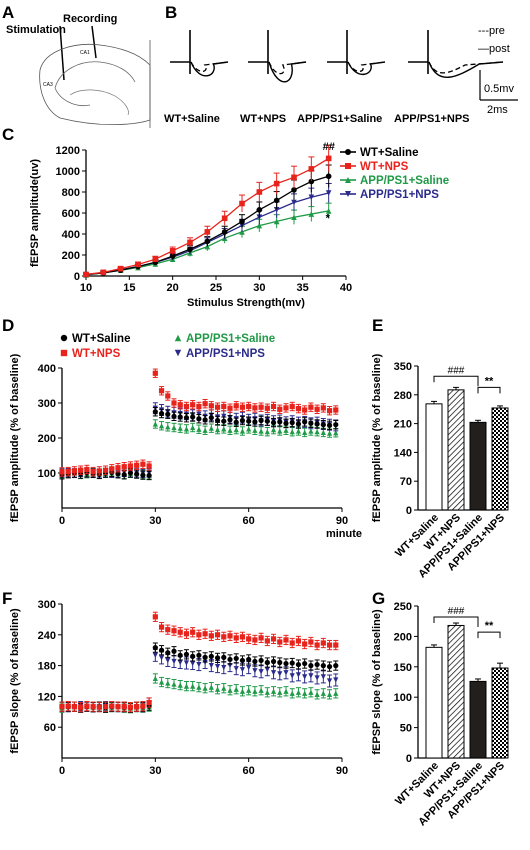  Describe the element at coordinates (259, 288) in the screenshot. I see `x-tick-label: 30` at that location.